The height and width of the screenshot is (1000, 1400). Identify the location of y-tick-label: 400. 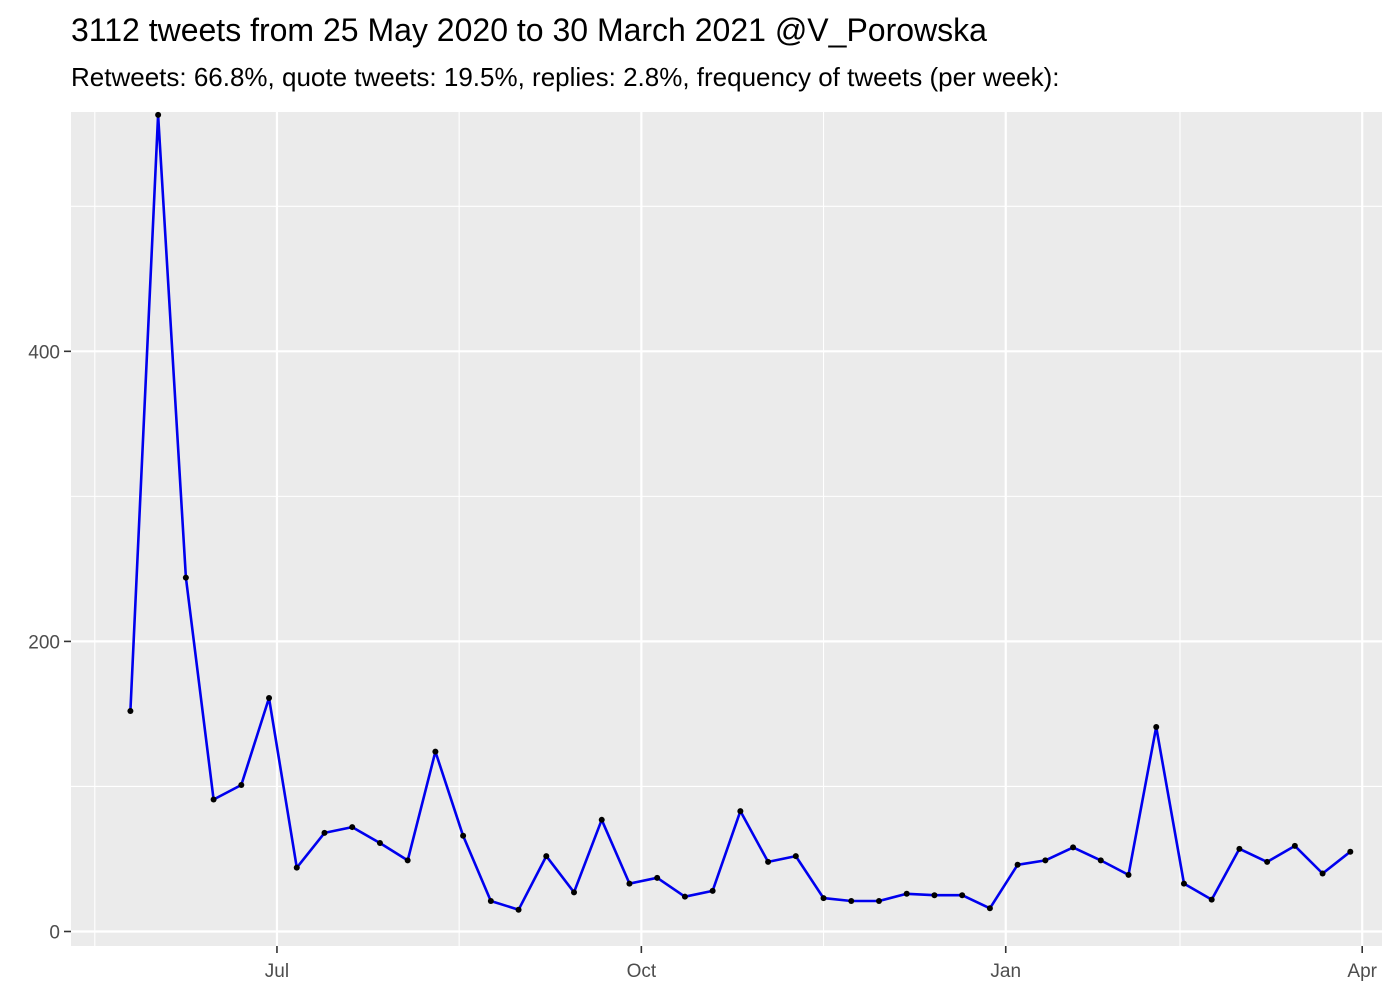
(44, 352).